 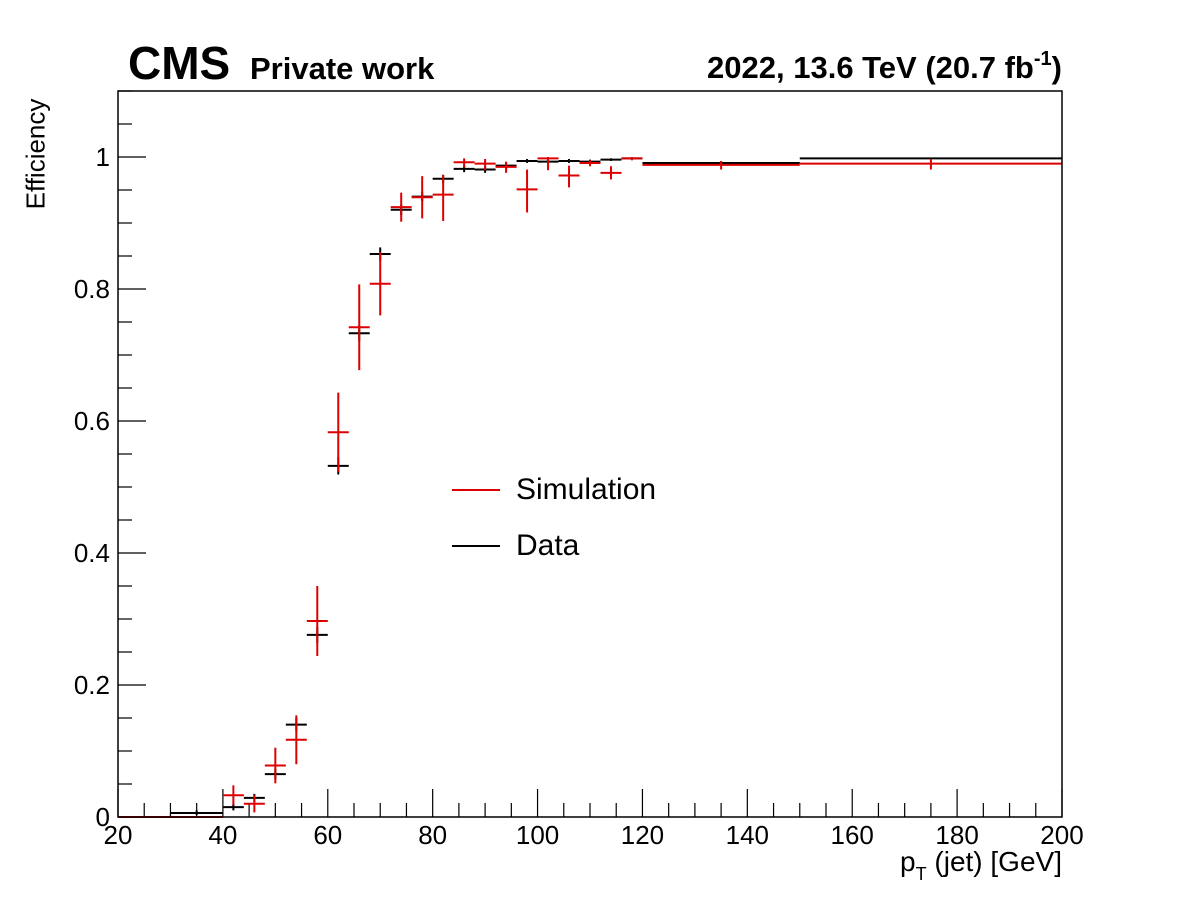 I want to click on lumi-close: ), so click(x=1056, y=67).